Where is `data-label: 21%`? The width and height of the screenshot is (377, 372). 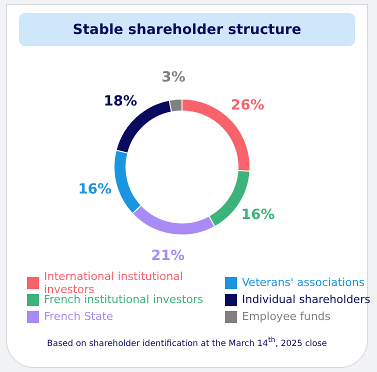 data-label: 21% is located at coordinates (168, 256).